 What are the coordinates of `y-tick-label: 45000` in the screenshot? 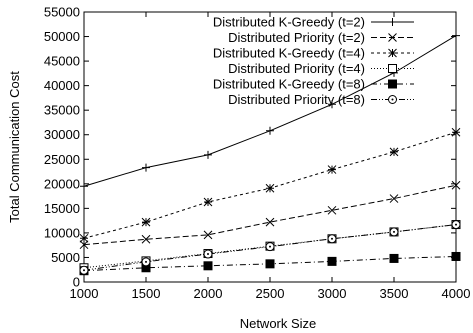 It's located at (62, 61).